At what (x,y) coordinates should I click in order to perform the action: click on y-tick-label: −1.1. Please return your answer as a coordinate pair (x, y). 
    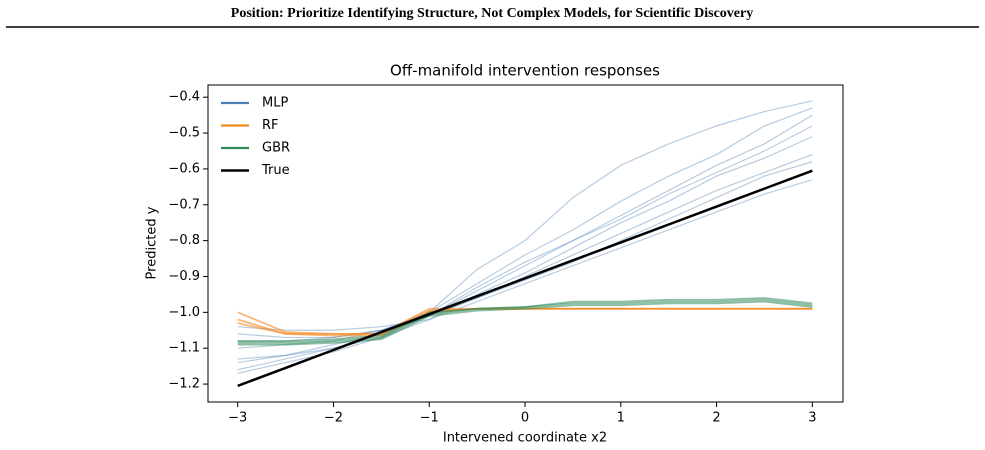
    Looking at the image, I should click on (184, 348).